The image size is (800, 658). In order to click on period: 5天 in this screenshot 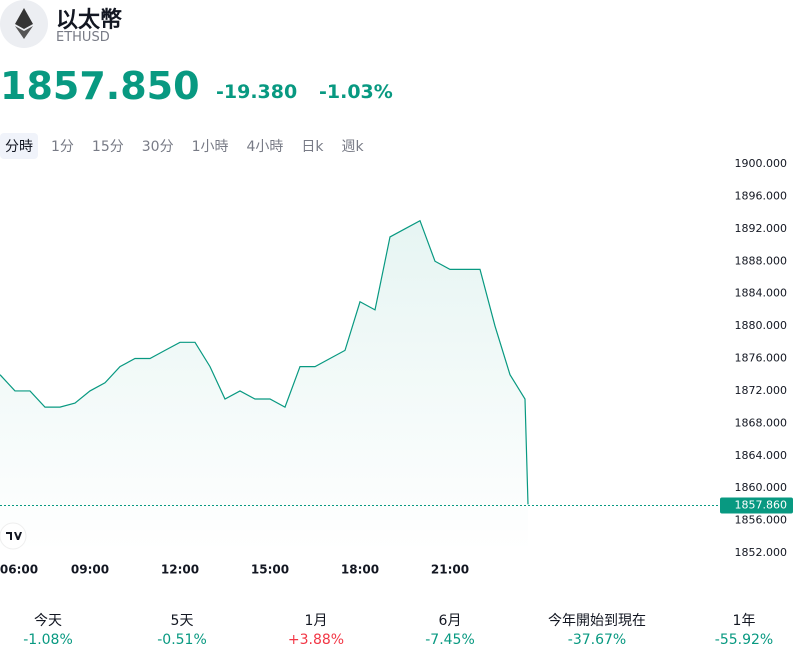, I will do `click(182, 621)`.